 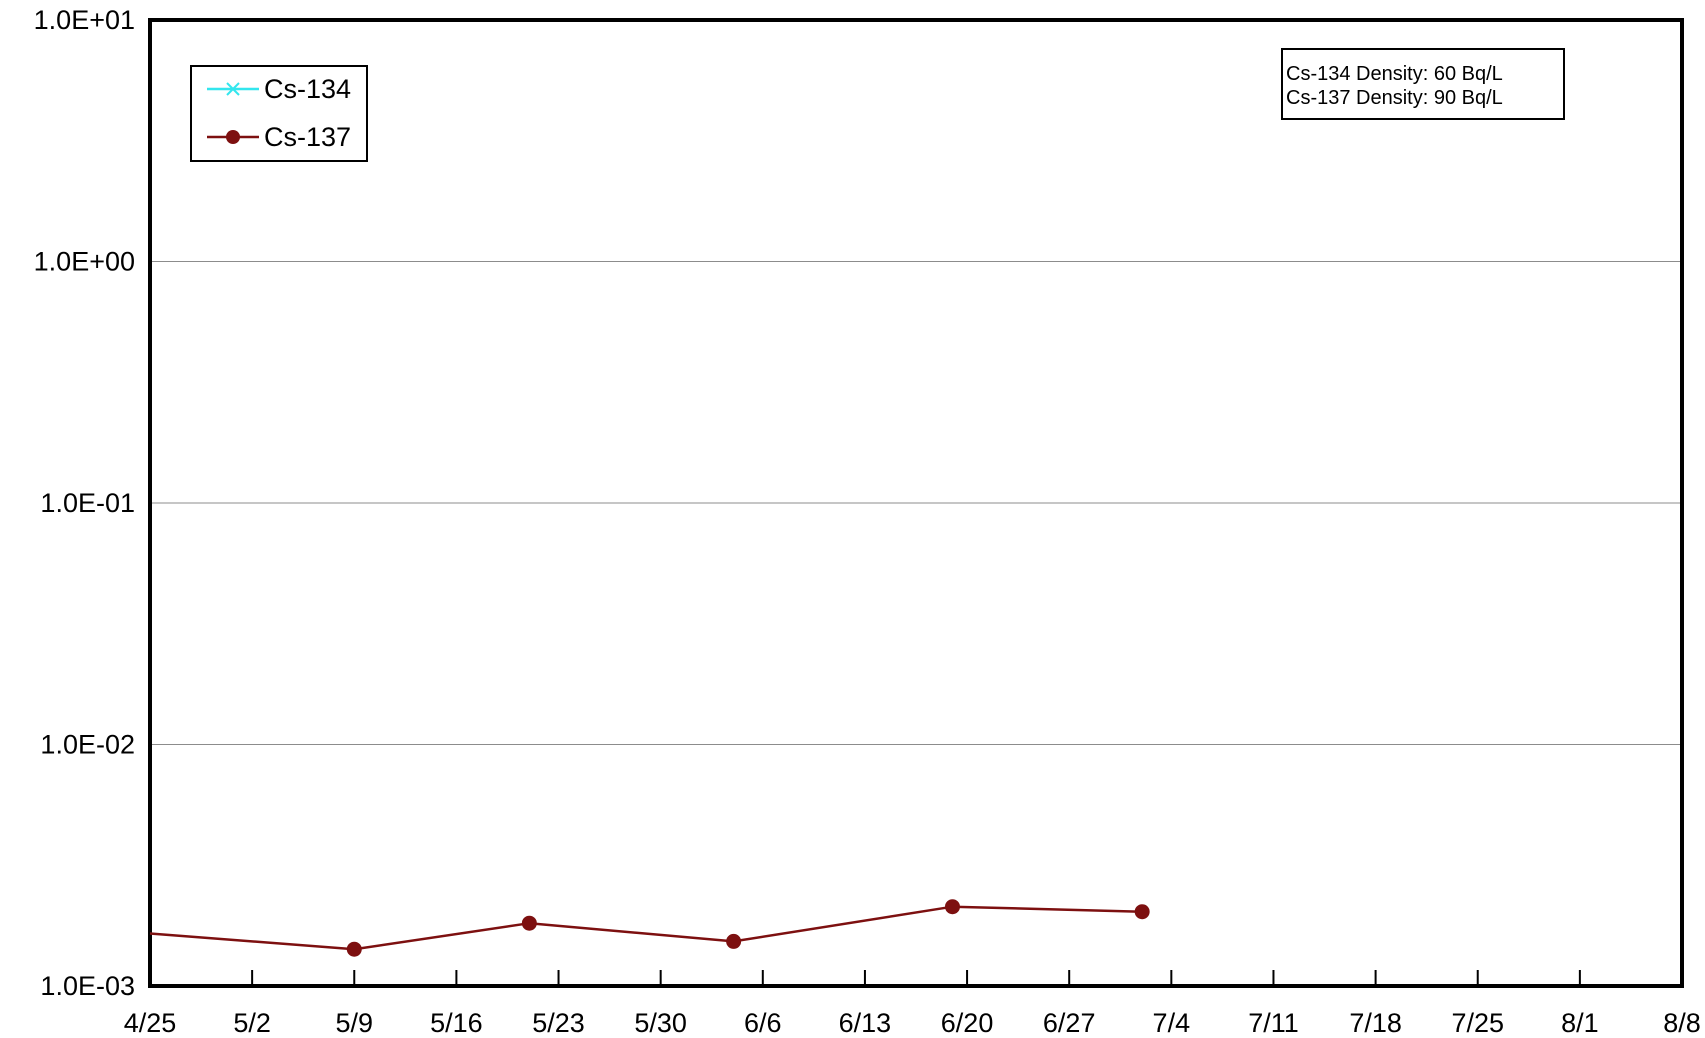 What do you see at coordinates (233, 89) in the screenshot?
I see `legend-marker-cs134` at bounding box center [233, 89].